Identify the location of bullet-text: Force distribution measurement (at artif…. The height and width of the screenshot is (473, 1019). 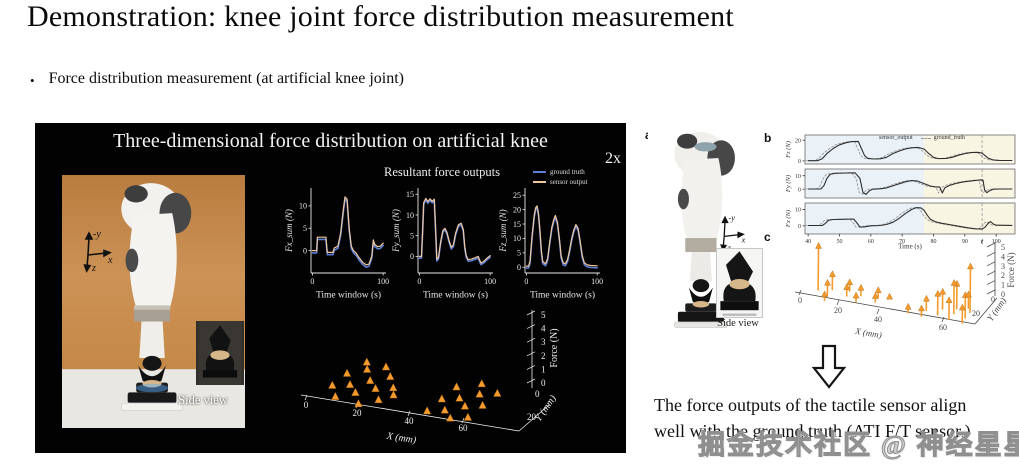
(226, 78).